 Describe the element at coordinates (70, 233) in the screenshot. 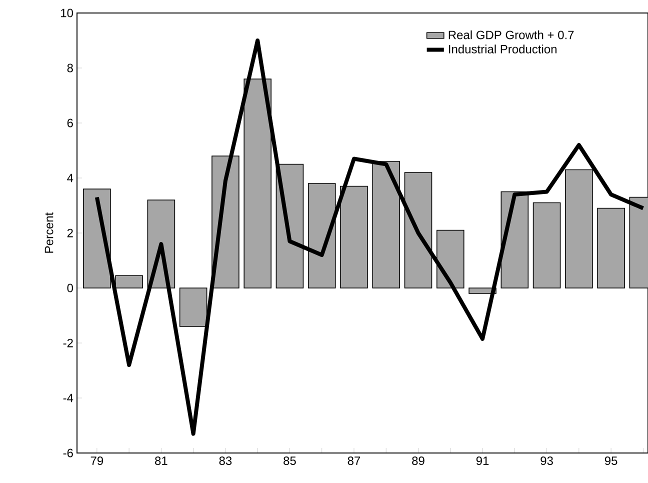

I see `y-tick-label: 2` at that location.